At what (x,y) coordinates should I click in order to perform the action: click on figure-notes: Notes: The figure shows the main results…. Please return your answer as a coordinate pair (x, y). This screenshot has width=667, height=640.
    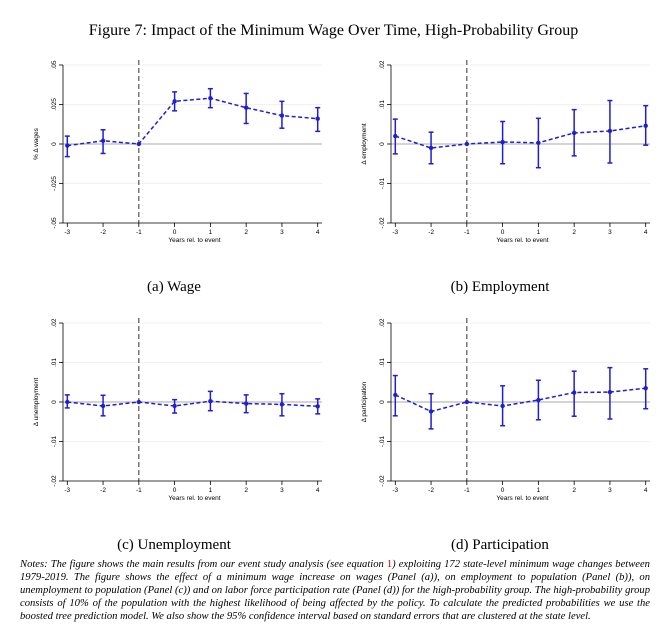
    Looking at the image, I should click on (335, 590).